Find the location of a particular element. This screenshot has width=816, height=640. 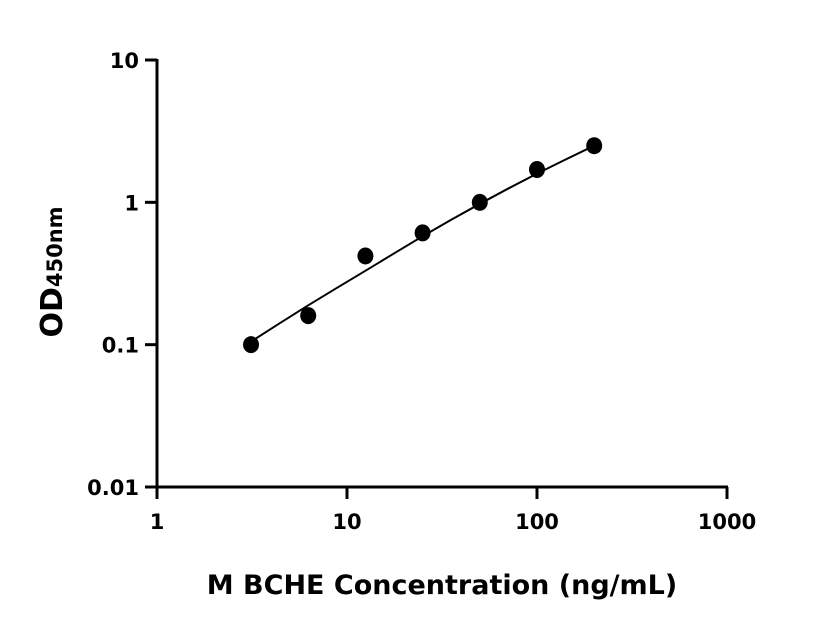

marks is located at coordinates (423, 245).